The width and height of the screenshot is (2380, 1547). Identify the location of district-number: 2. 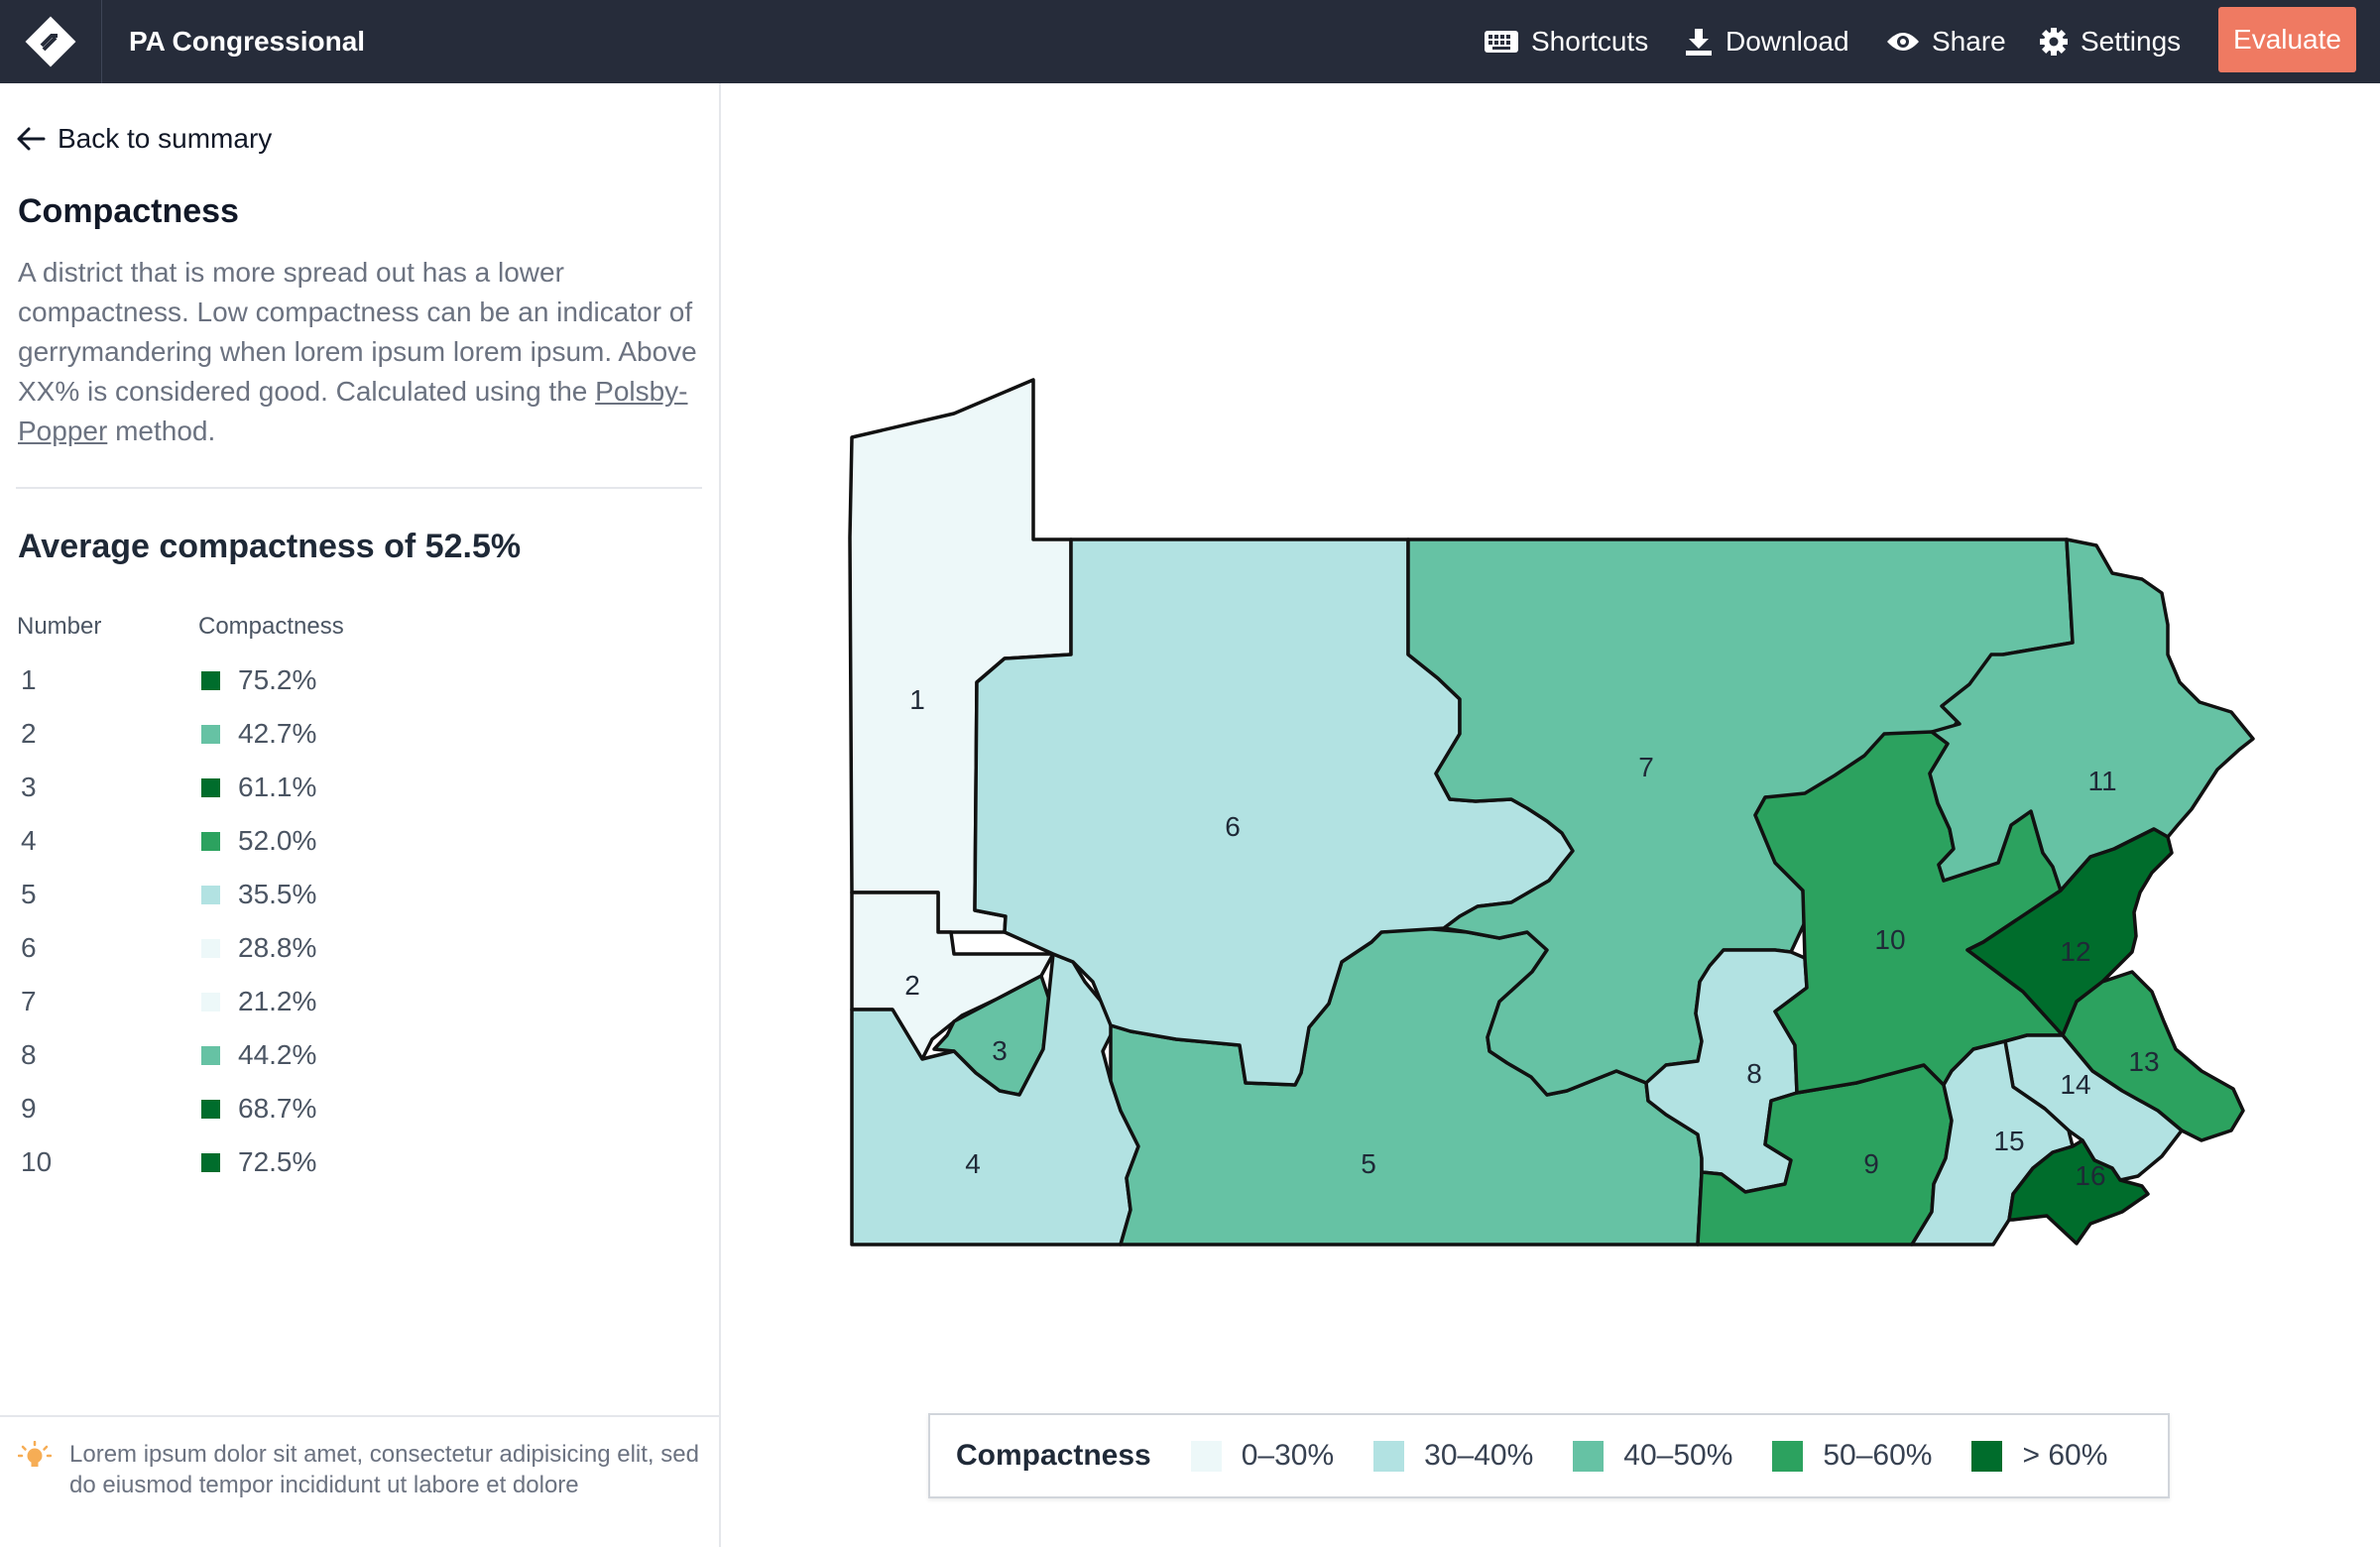
(29, 733).